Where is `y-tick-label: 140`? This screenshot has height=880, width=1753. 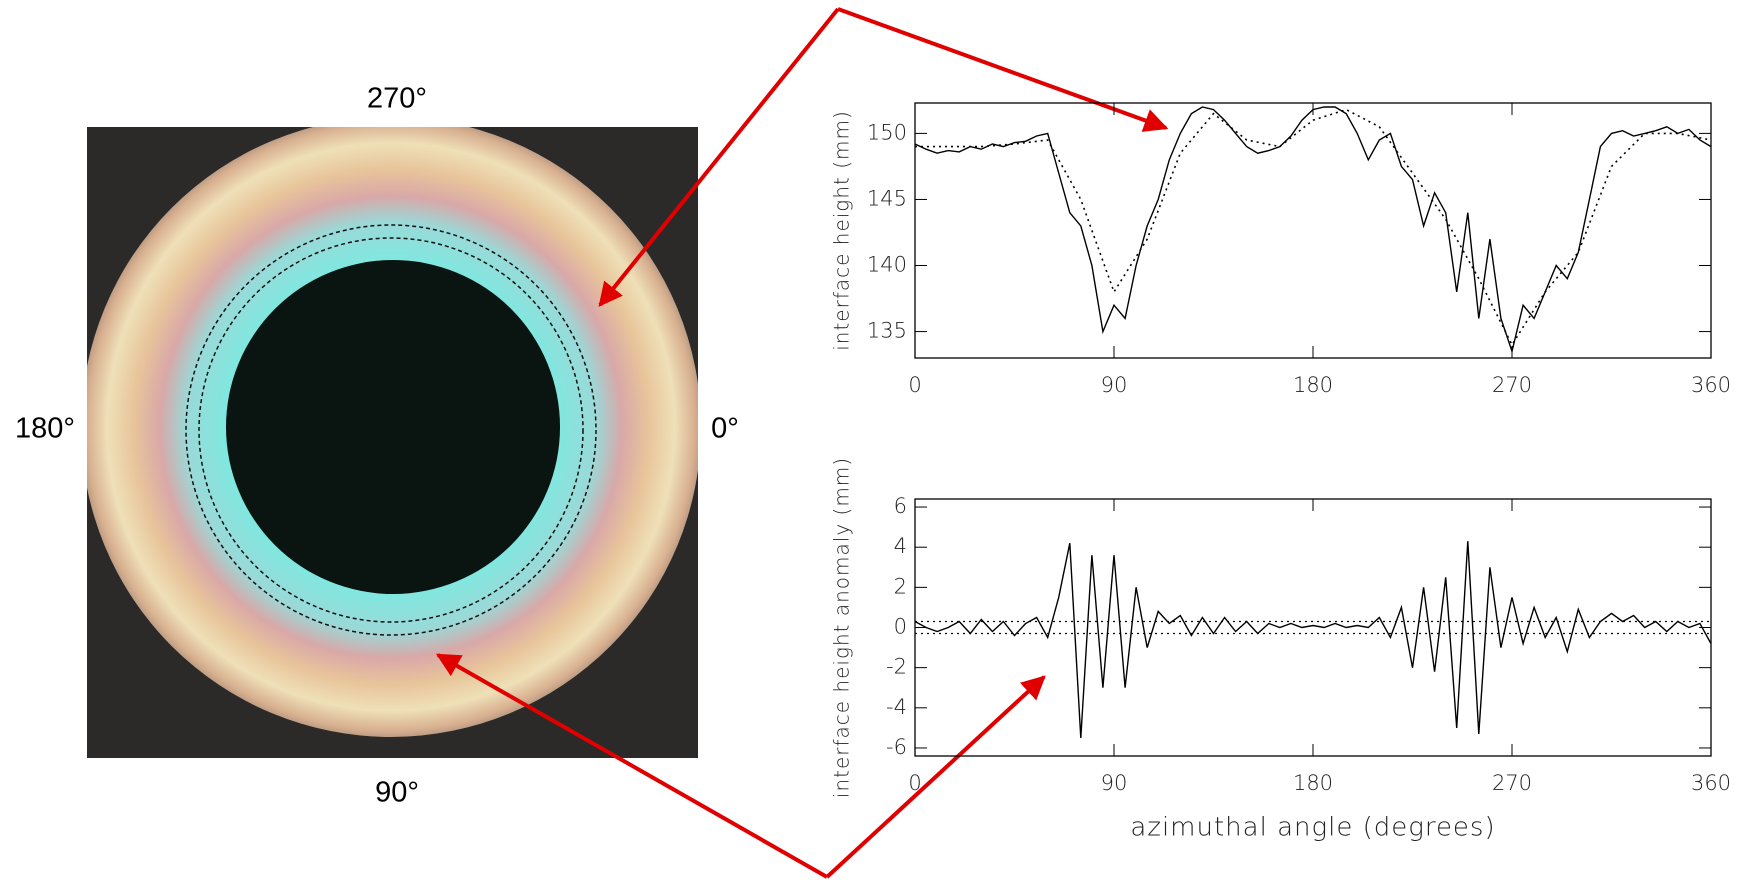 y-tick-label: 140 is located at coordinates (887, 265).